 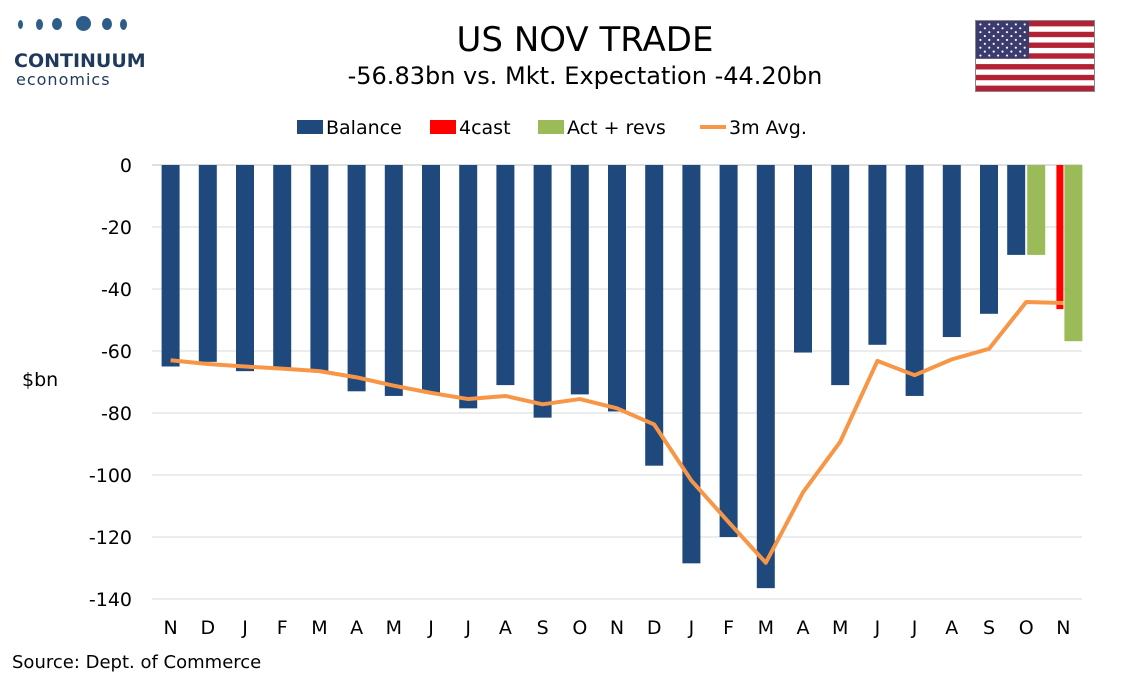 What do you see at coordinates (485, 128) in the screenshot?
I see `legend-label: 4cast` at bounding box center [485, 128].